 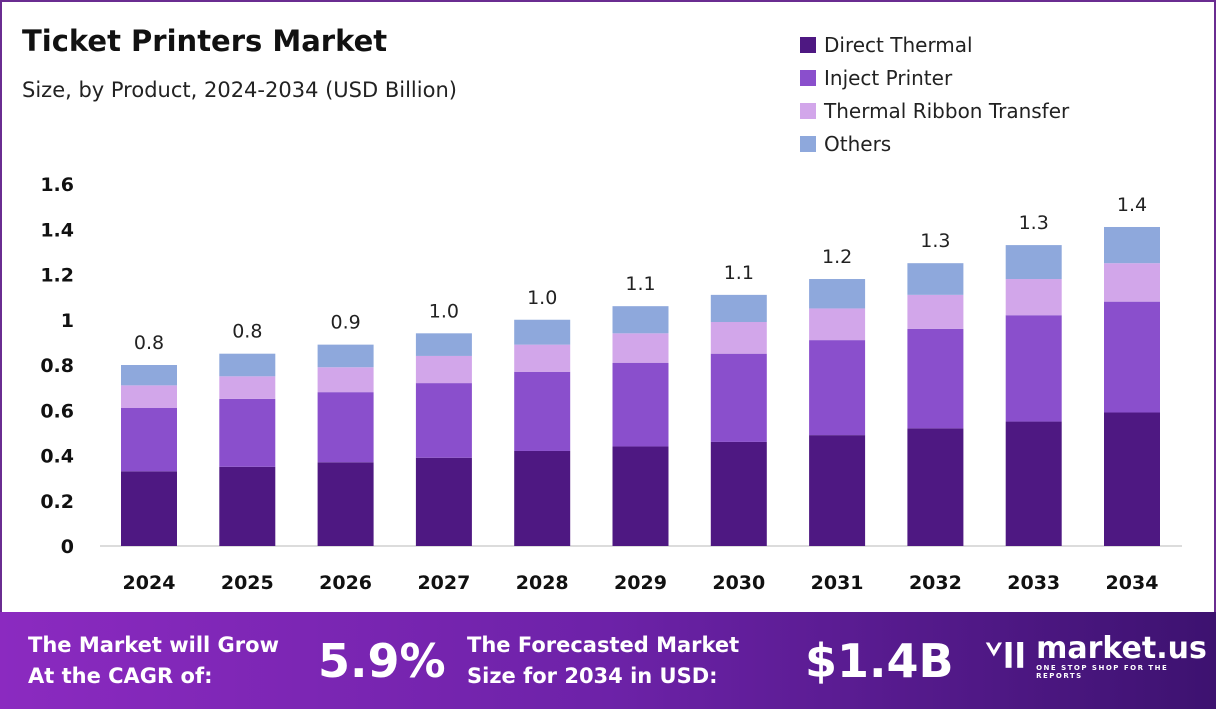 I want to click on legend-label: Inject Printer, so click(x=888, y=77).